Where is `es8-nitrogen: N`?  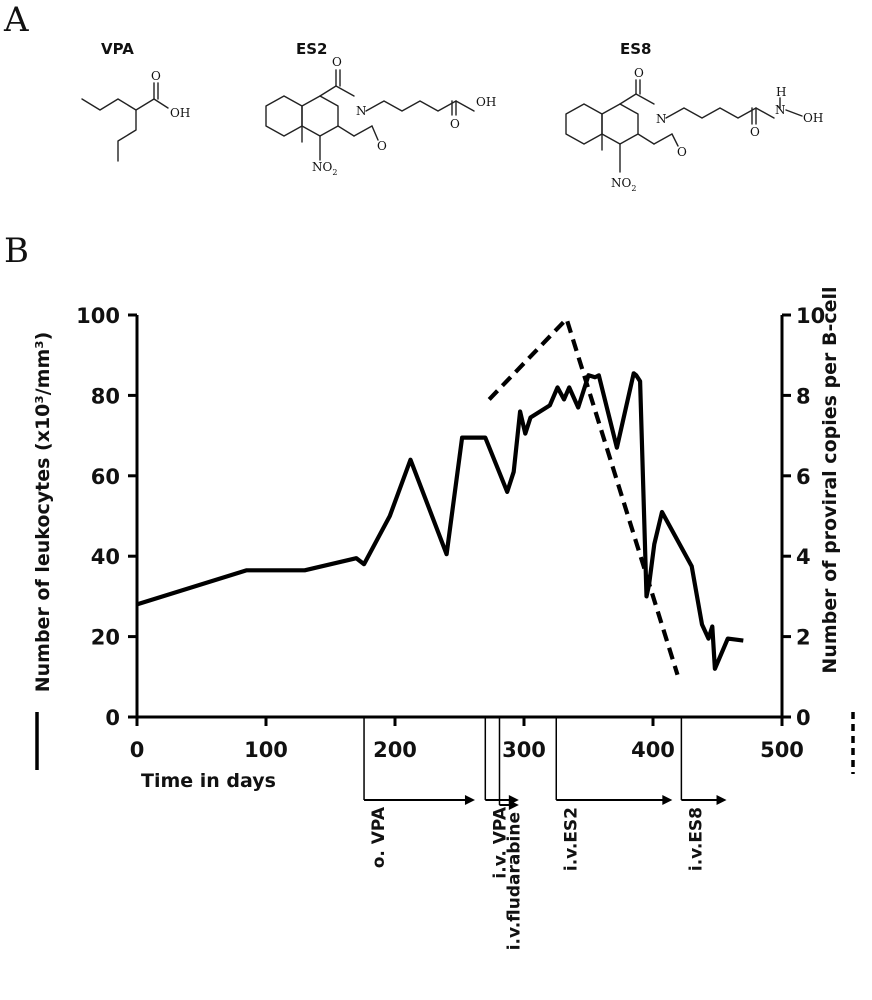 es8-nitrogen: N is located at coordinates (661, 119).